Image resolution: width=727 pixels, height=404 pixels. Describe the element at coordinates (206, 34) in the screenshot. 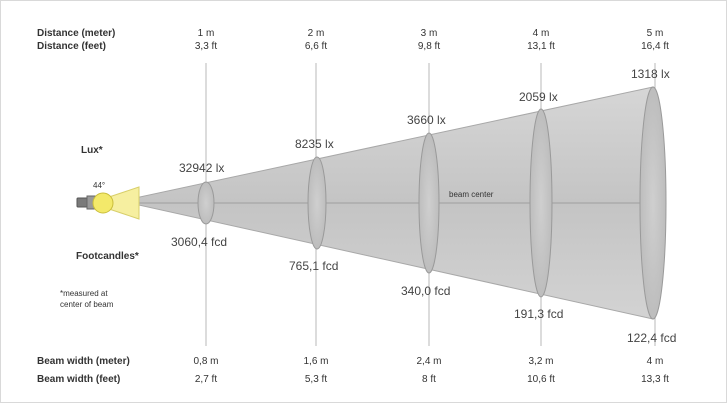

I see `distance-m-1: 1 m` at that location.